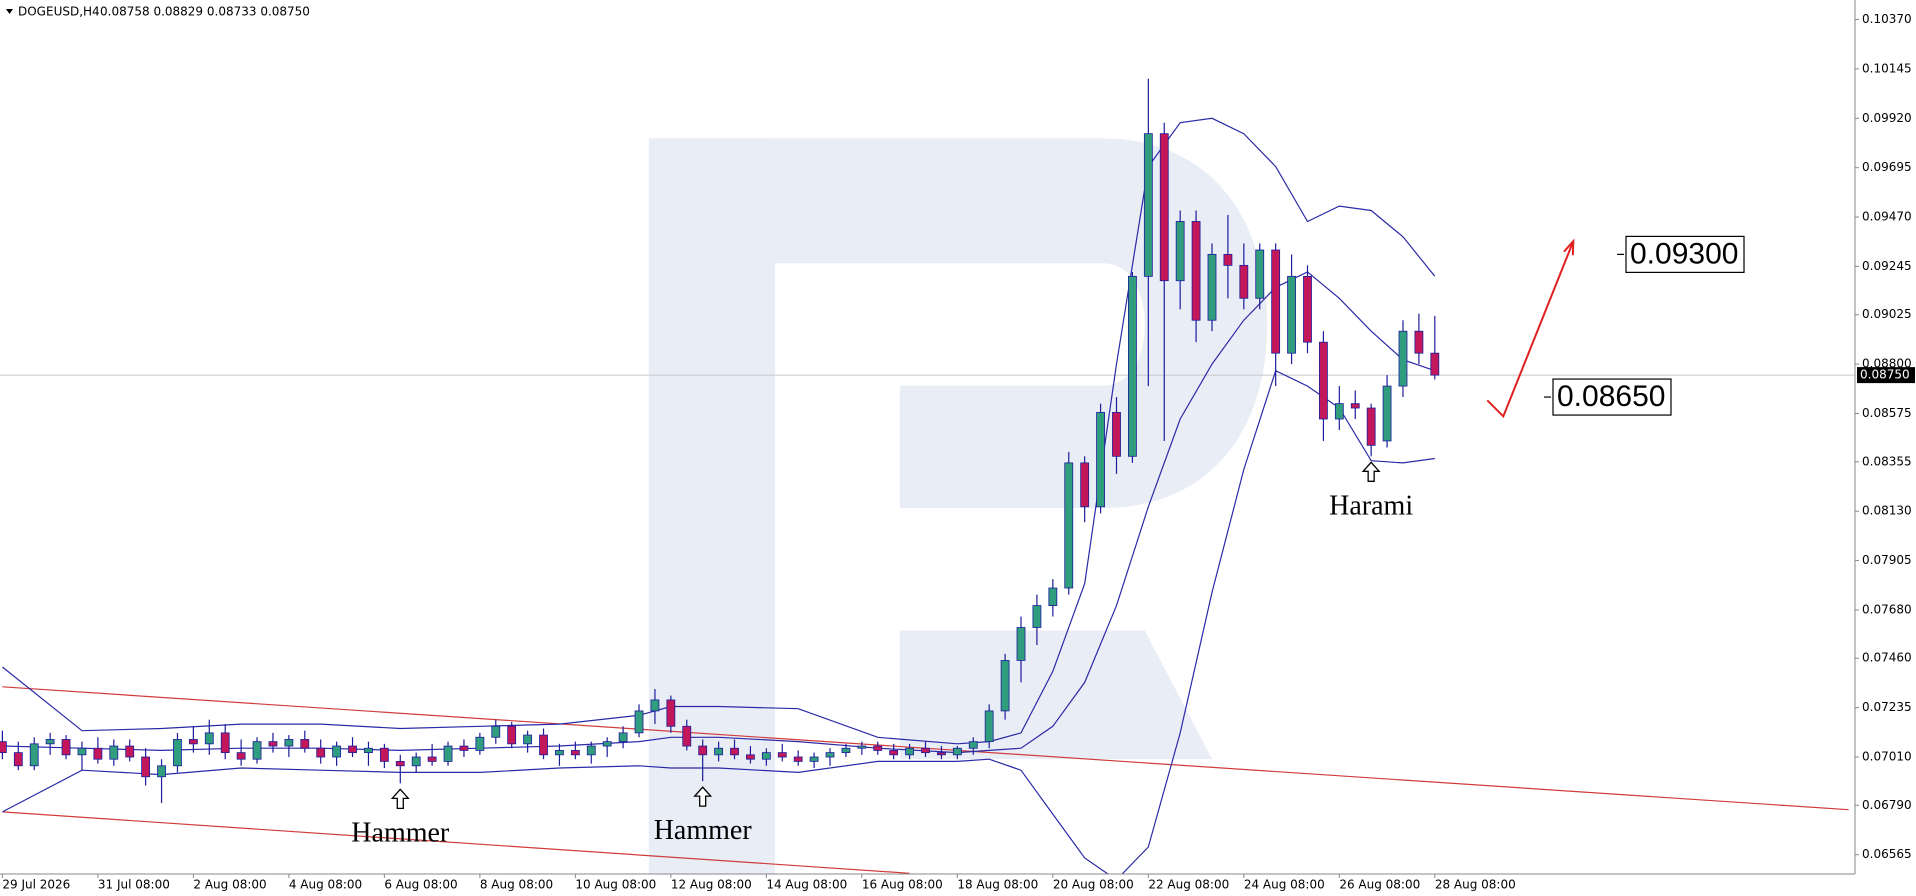  I want to click on y-tick-label: 0.08355, so click(1887, 461).